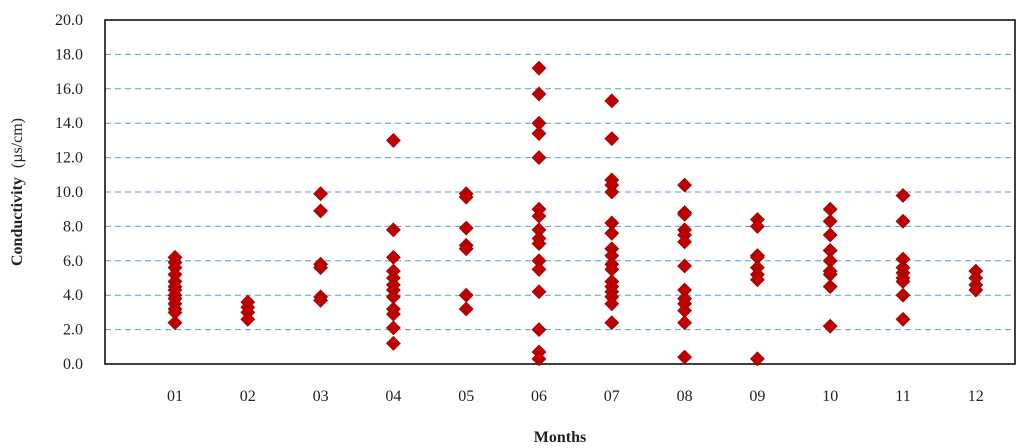 The image size is (1023, 448). I want to click on y-axis-title-unit: (µs/cm), so click(17, 143).